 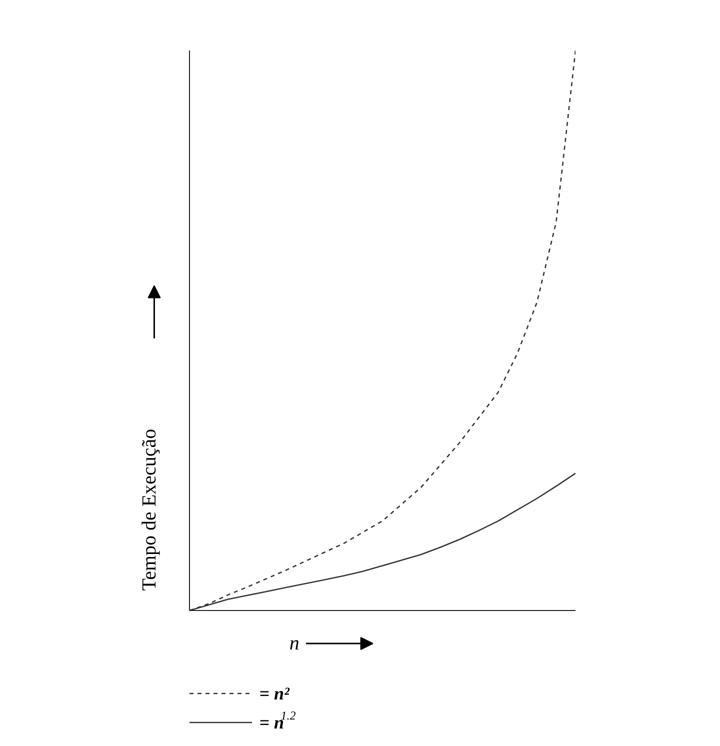 I want to click on x-axis-title: n, so click(x=294, y=643).